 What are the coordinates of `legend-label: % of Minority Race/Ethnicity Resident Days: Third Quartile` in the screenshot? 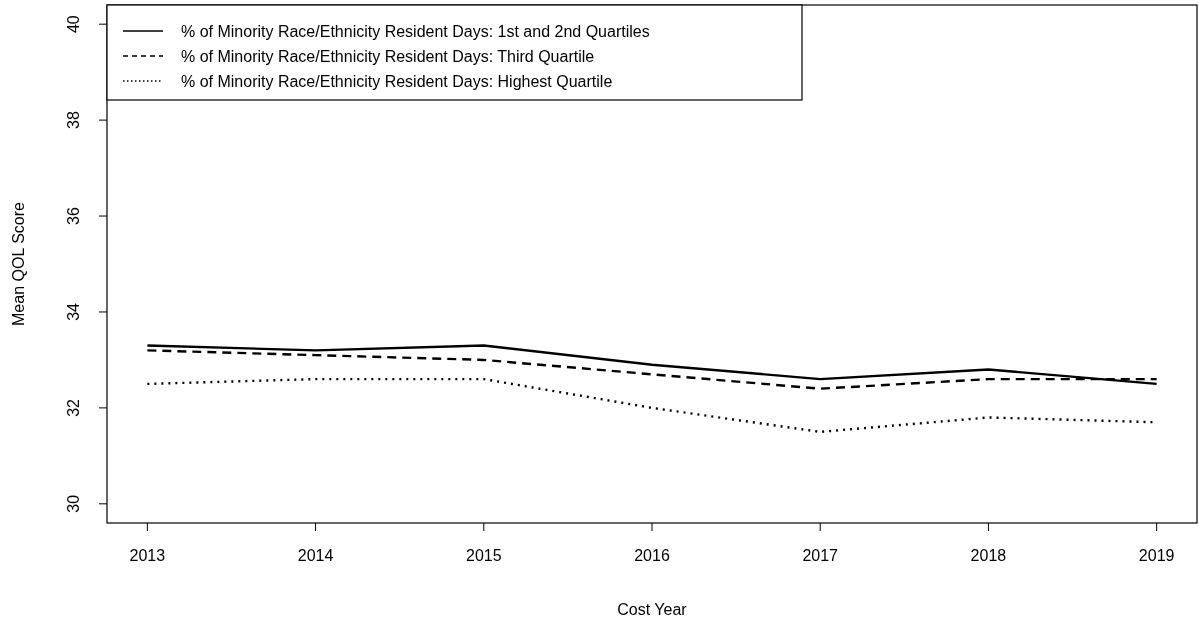 It's located at (388, 56).